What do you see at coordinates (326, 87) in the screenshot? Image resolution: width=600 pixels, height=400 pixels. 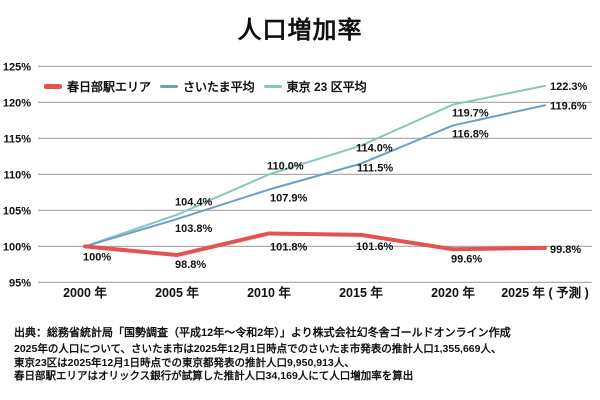 I see `legend-label: 東京 23 区平均` at bounding box center [326, 87].